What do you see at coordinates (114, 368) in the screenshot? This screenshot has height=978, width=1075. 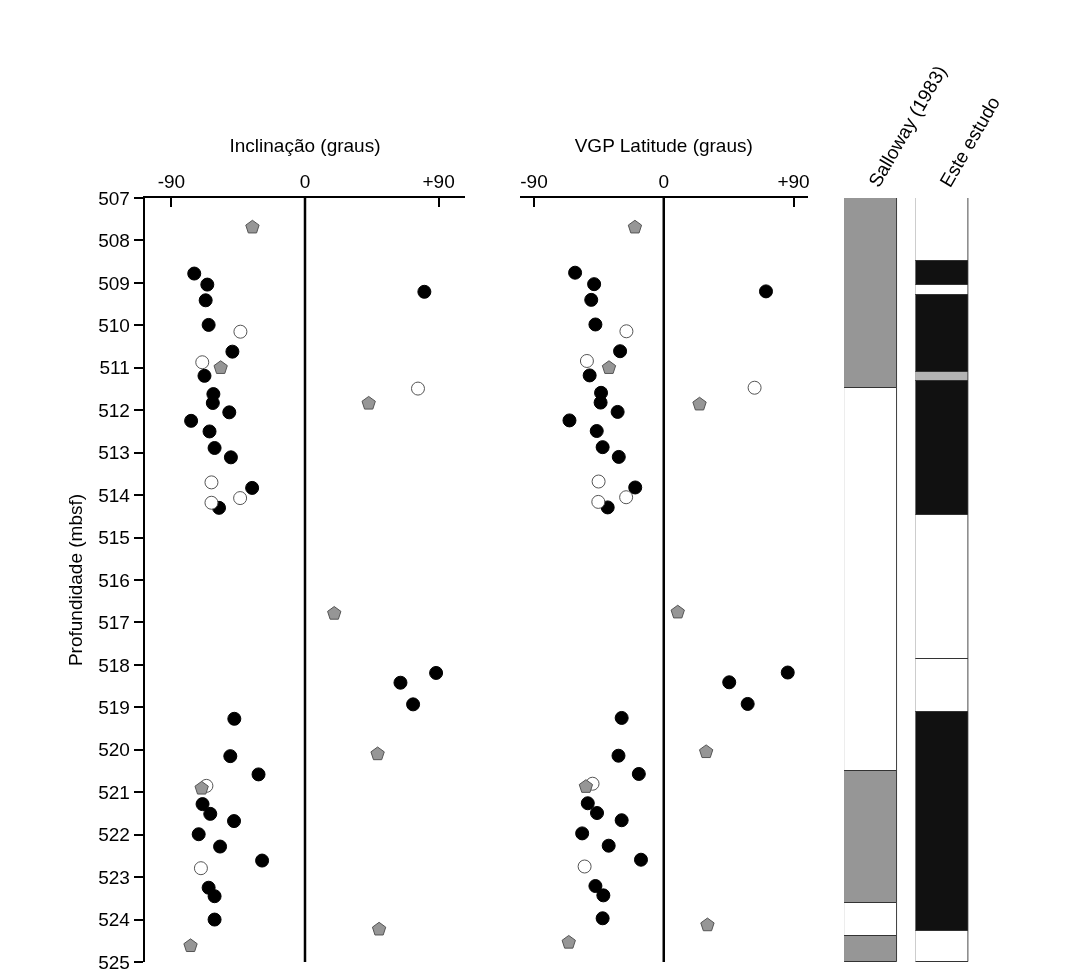 I see `y-tick-label: 511` at bounding box center [114, 368].